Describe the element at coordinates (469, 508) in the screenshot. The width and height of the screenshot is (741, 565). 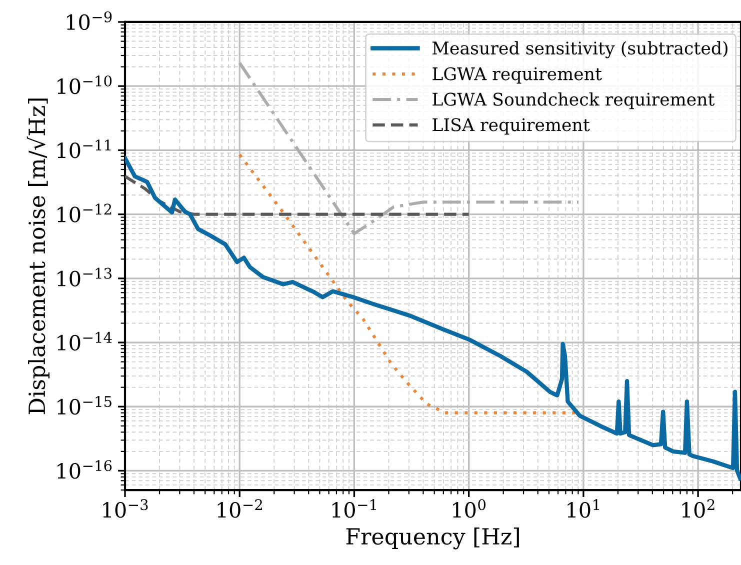
I see `x-tick-label: 10$^{0}$` at that location.